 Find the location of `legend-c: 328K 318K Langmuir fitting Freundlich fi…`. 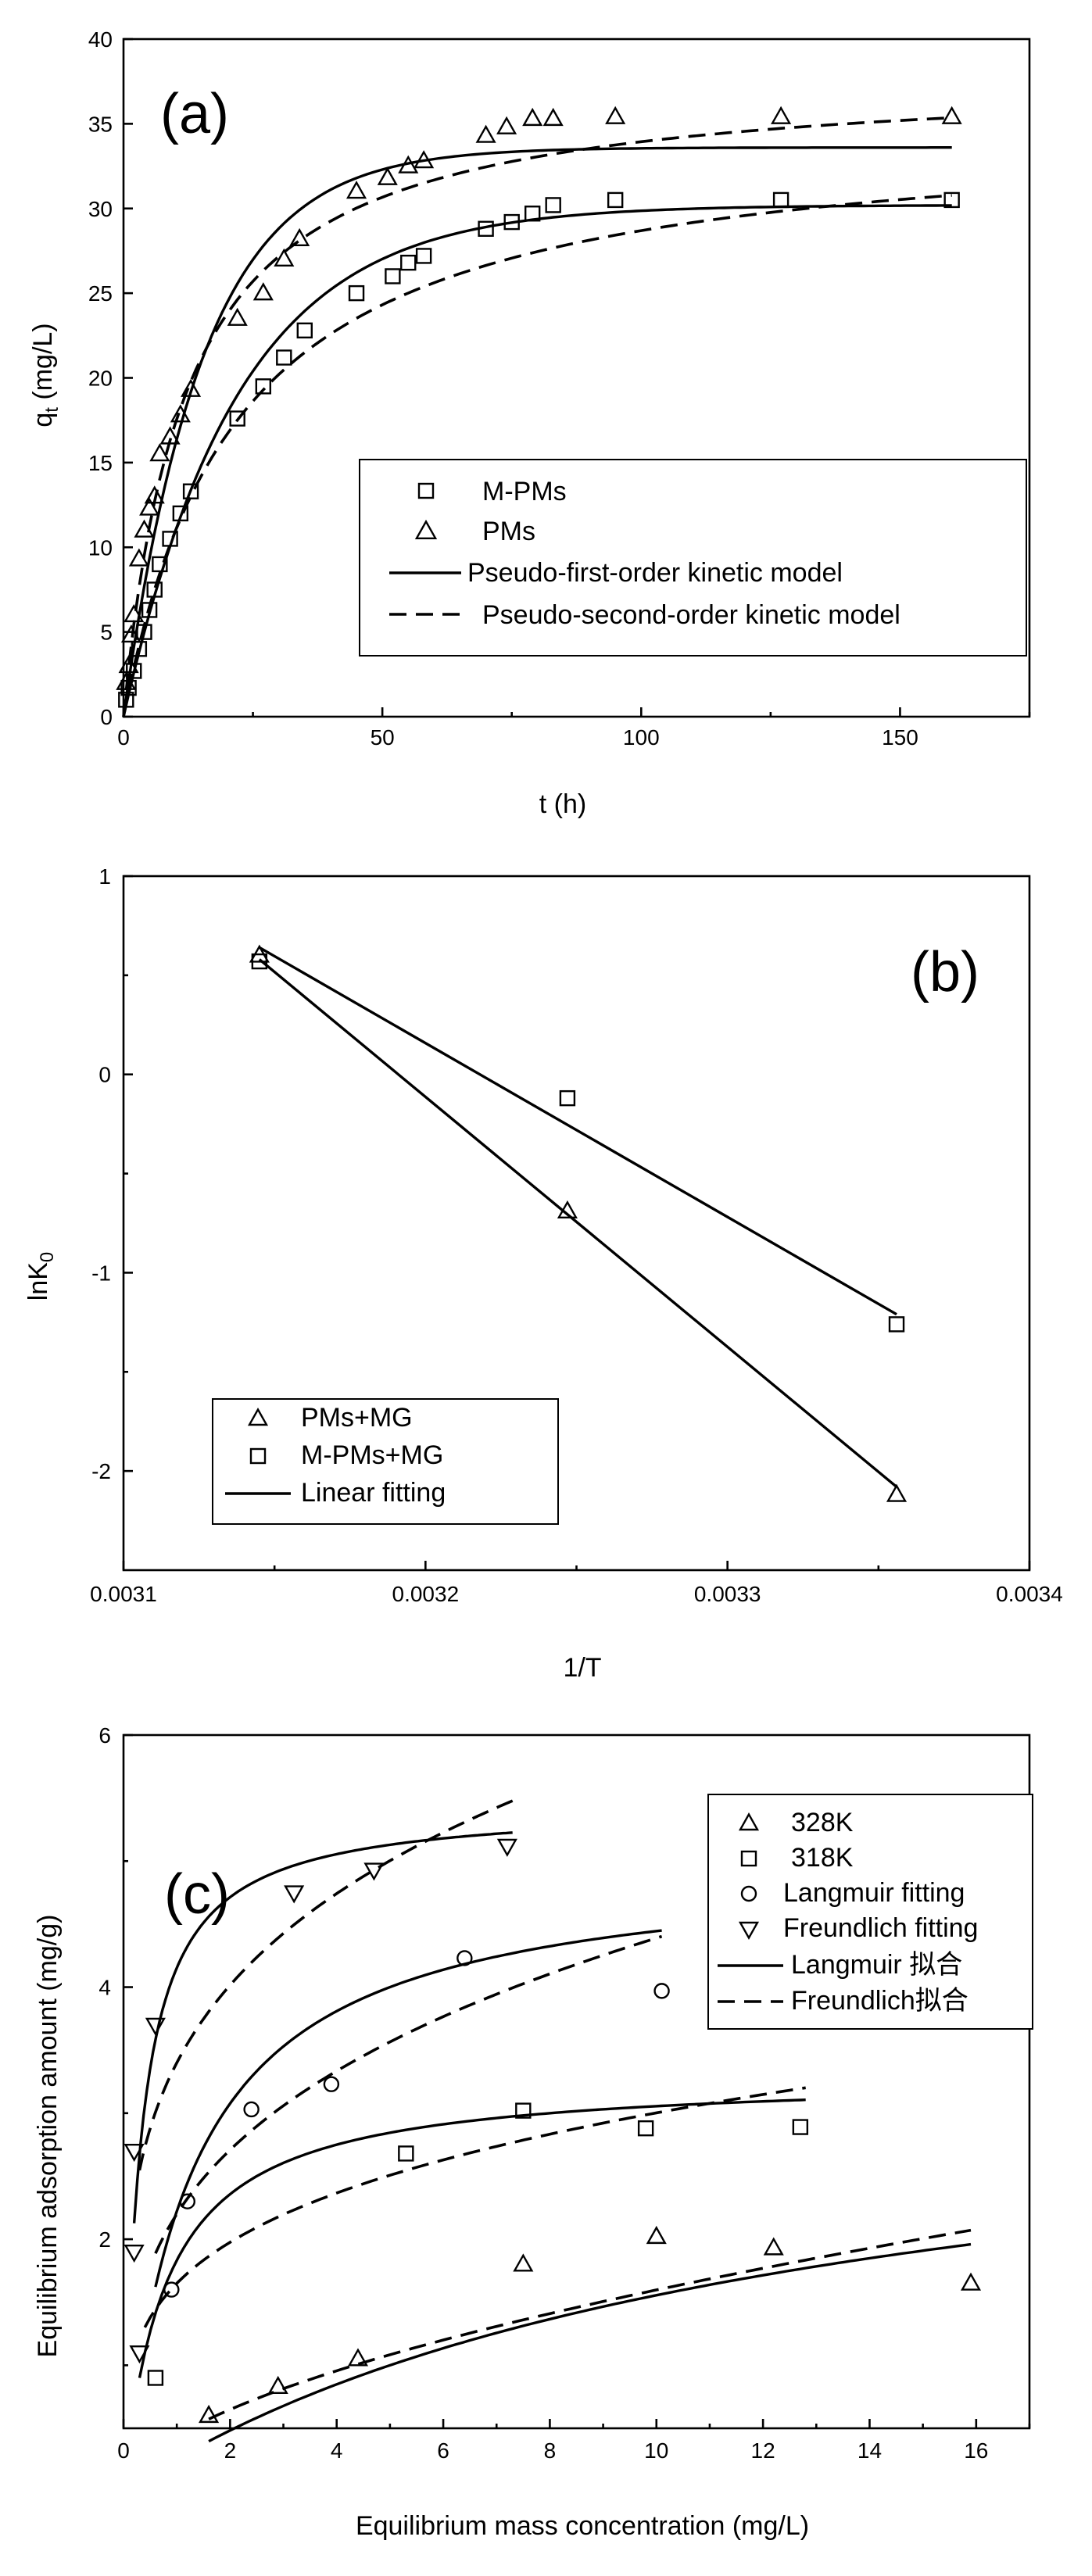

legend-c: 328K 318K Langmuir fitting Freundlich fi… is located at coordinates (870, 1912).